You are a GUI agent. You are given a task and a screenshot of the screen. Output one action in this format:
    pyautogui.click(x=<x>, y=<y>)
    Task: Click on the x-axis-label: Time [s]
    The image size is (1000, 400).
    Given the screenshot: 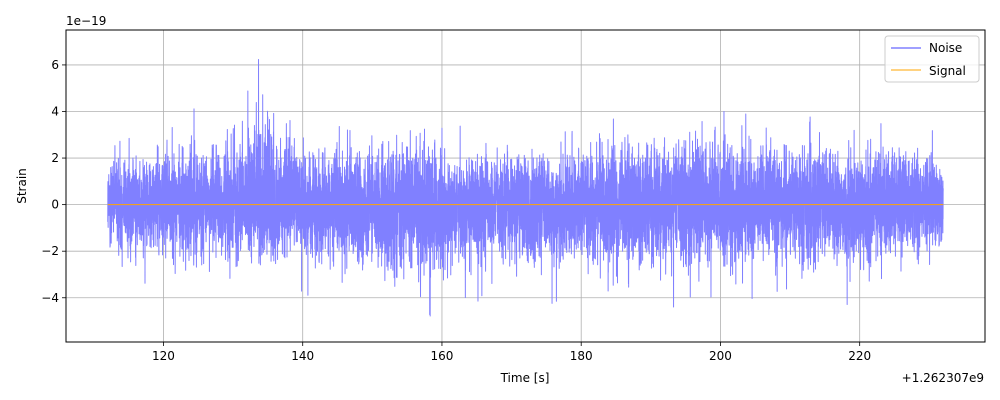 What is the action you would take?
    pyautogui.click(x=525, y=378)
    